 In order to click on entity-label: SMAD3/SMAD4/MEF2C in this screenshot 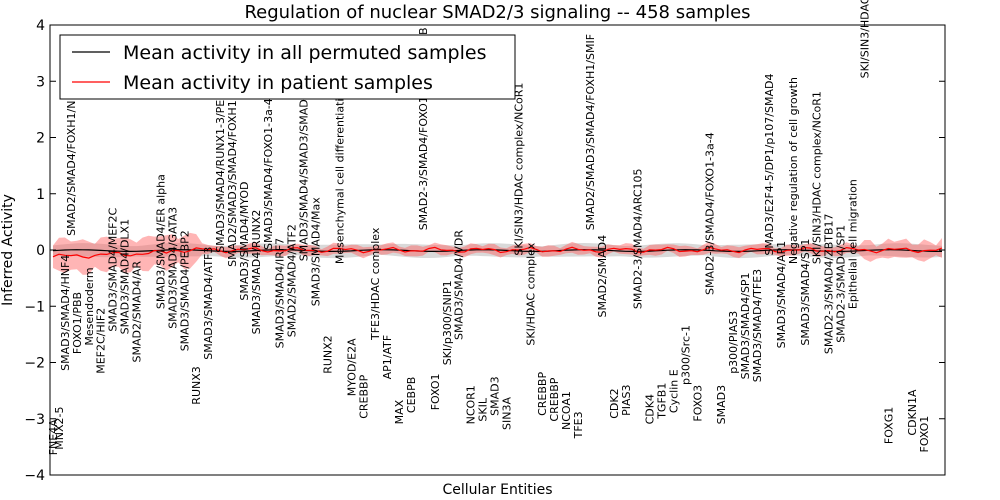, I will do `click(113, 269)`.